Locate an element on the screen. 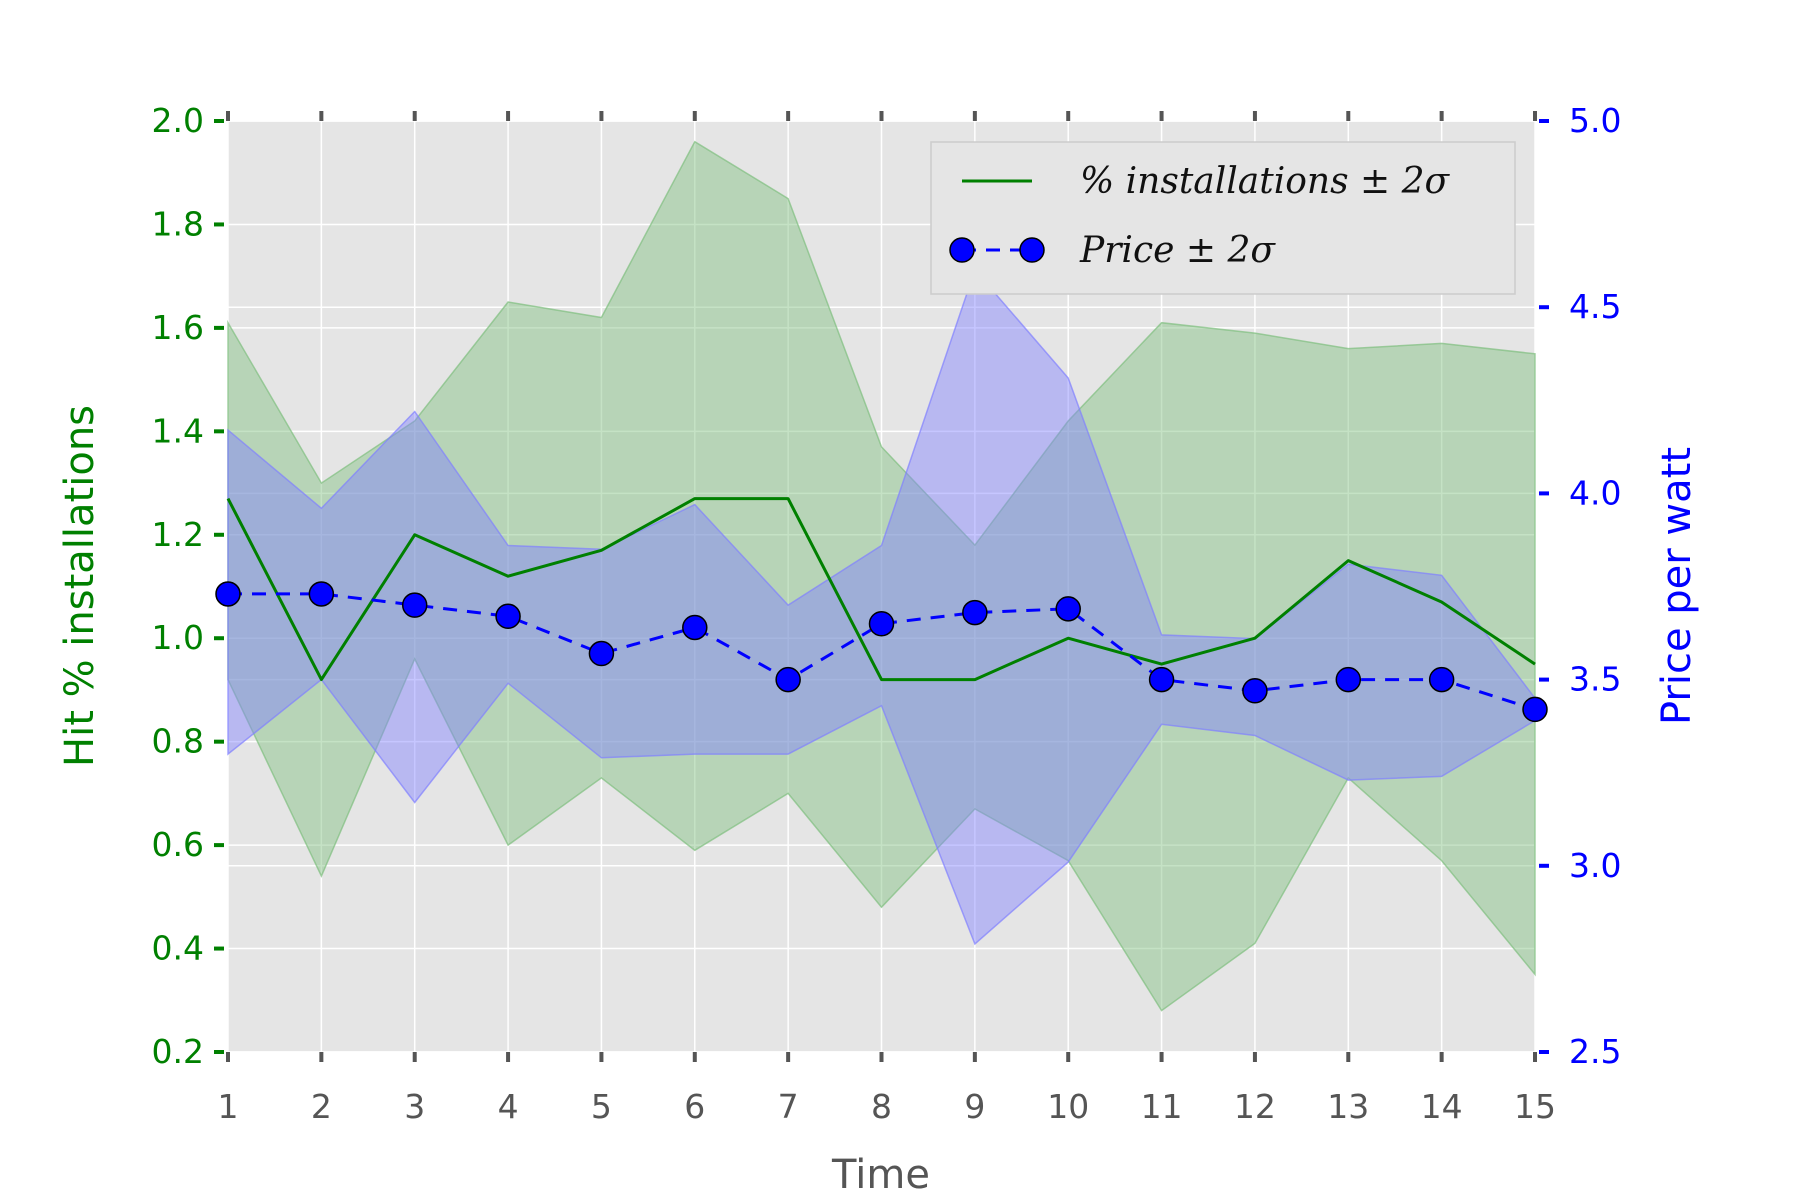 The image size is (1800, 1200). right-axis-label: Price per watt is located at coordinates (1677, 586).